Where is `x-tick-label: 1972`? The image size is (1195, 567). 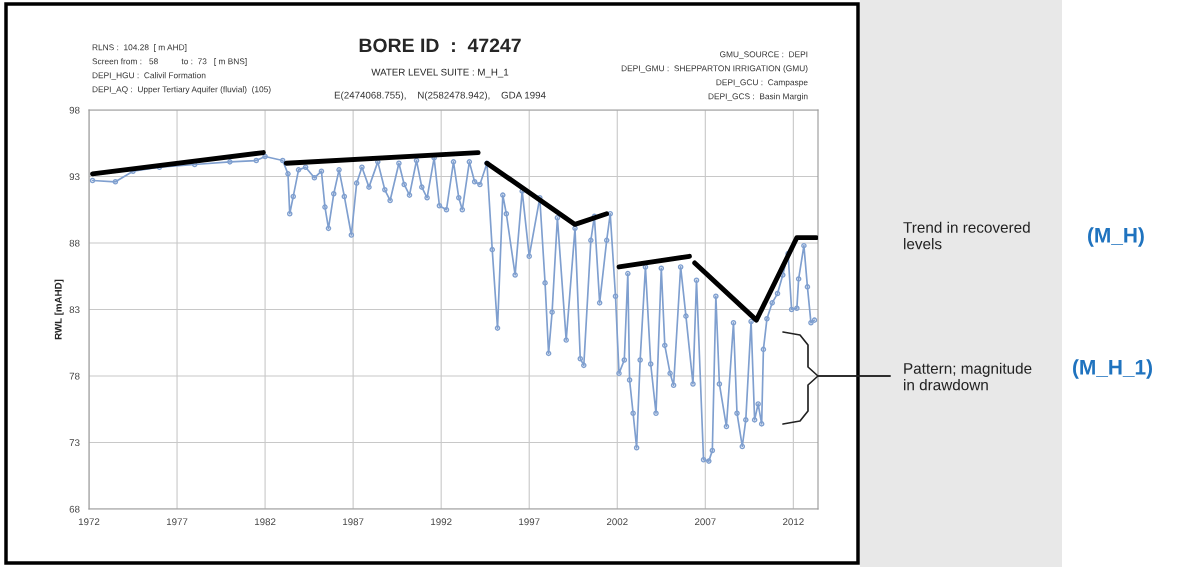
x-tick-label: 1972 is located at coordinates (89, 522).